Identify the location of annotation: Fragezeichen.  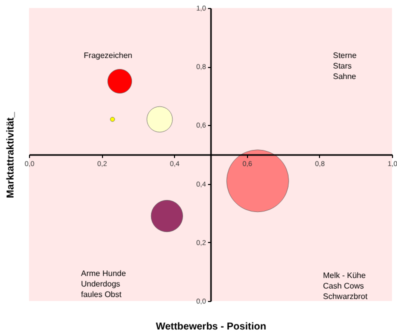
(108, 55).